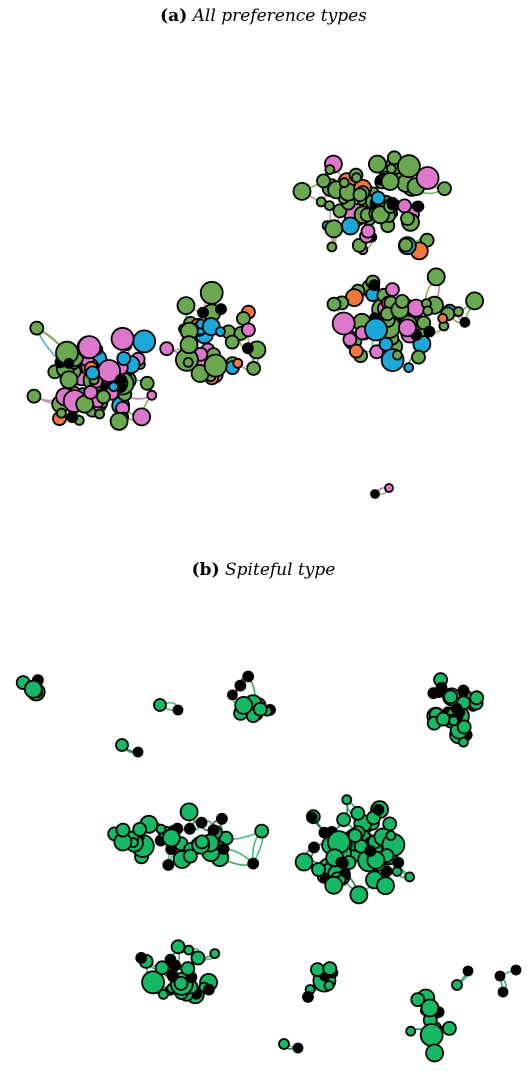 This screenshot has width=527, height=1071. I want to click on panel-a-caption: (a) All preference types, so click(263, 16).